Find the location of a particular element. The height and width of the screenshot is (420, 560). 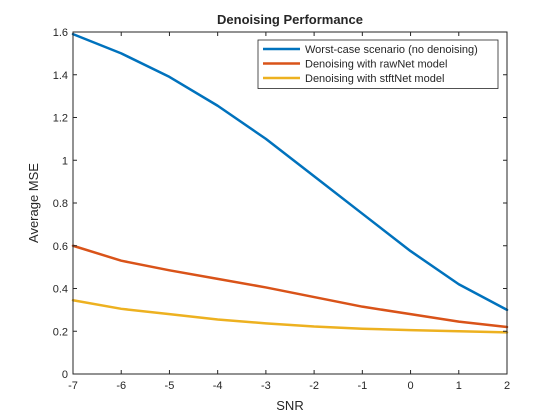

x-tick-label: -4 is located at coordinates (218, 386).